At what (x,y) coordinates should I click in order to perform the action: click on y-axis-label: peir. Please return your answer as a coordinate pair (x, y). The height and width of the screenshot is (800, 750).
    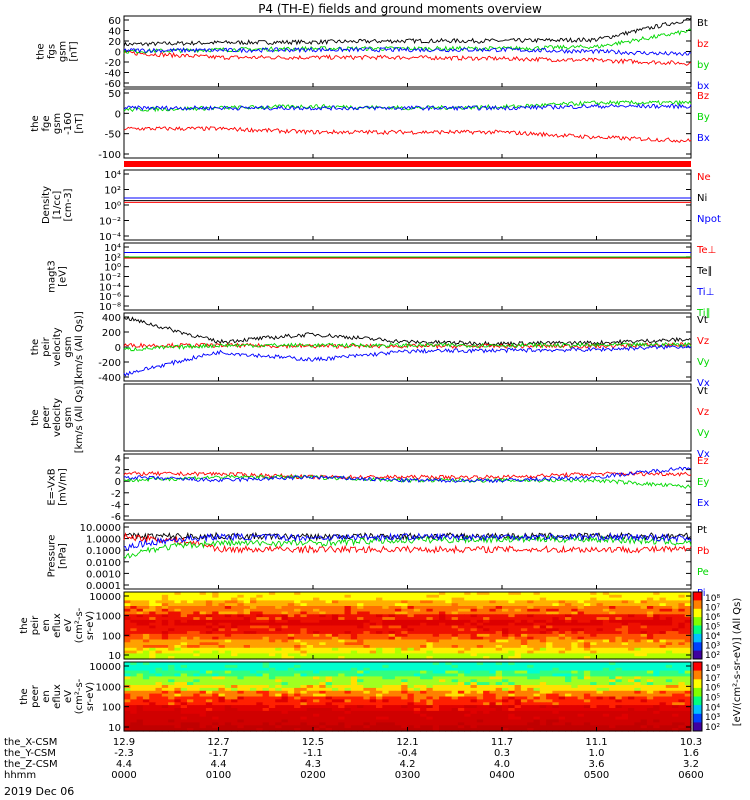
    Looking at the image, I should click on (46, 346).